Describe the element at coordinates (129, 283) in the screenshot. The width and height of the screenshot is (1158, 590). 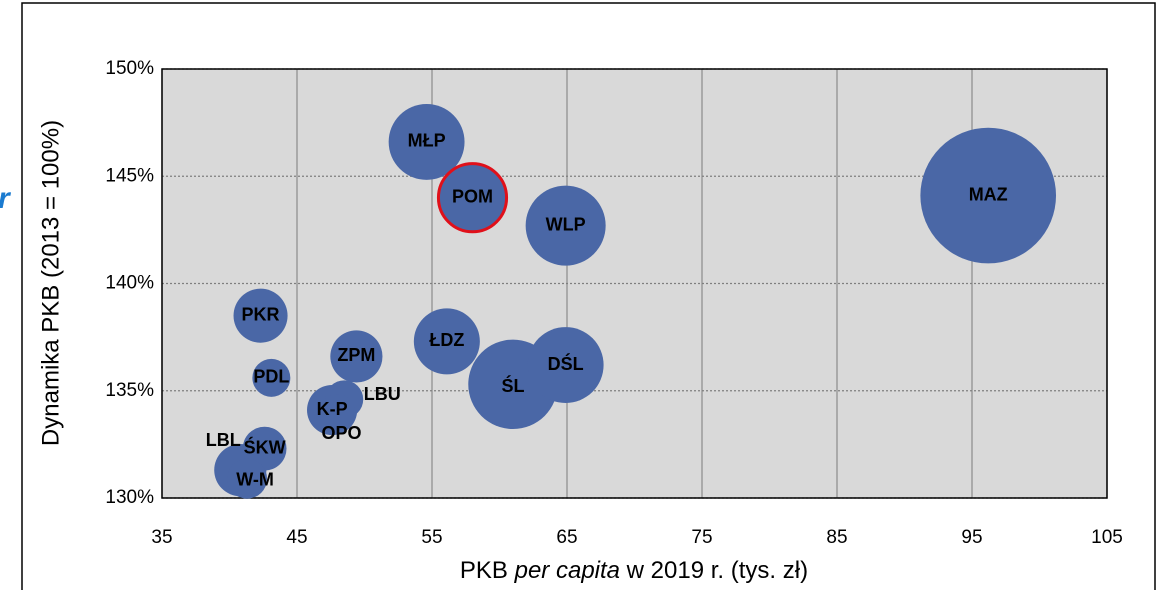
I see `y-tick-label: 140%` at that location.